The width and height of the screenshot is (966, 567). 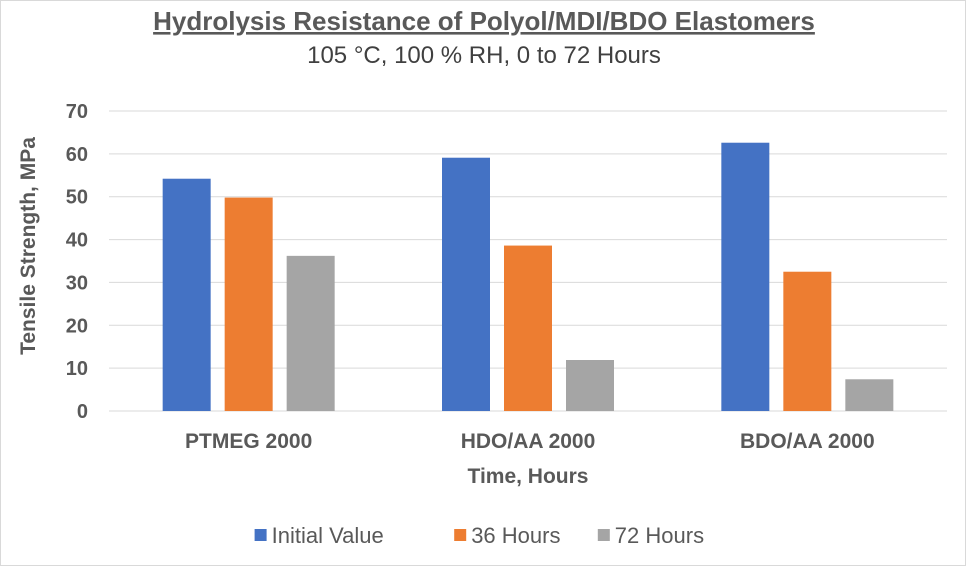 What do you see at coordinates (248, 441) in the screenshot?
I see `x-category-label: PTMEG 2000` at bounding box center [248, 441].